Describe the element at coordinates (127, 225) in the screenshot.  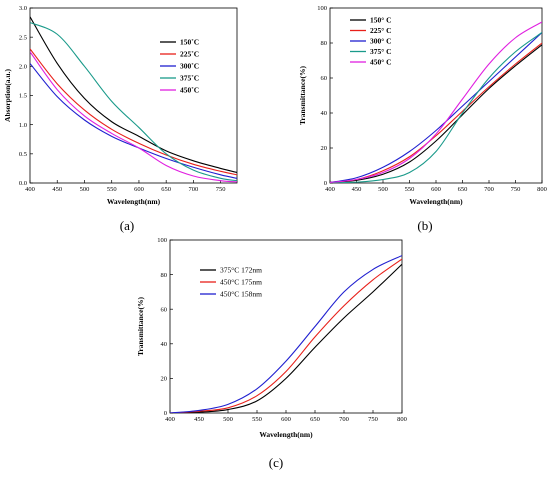
I see `panel-label-a: (a)` at that location.